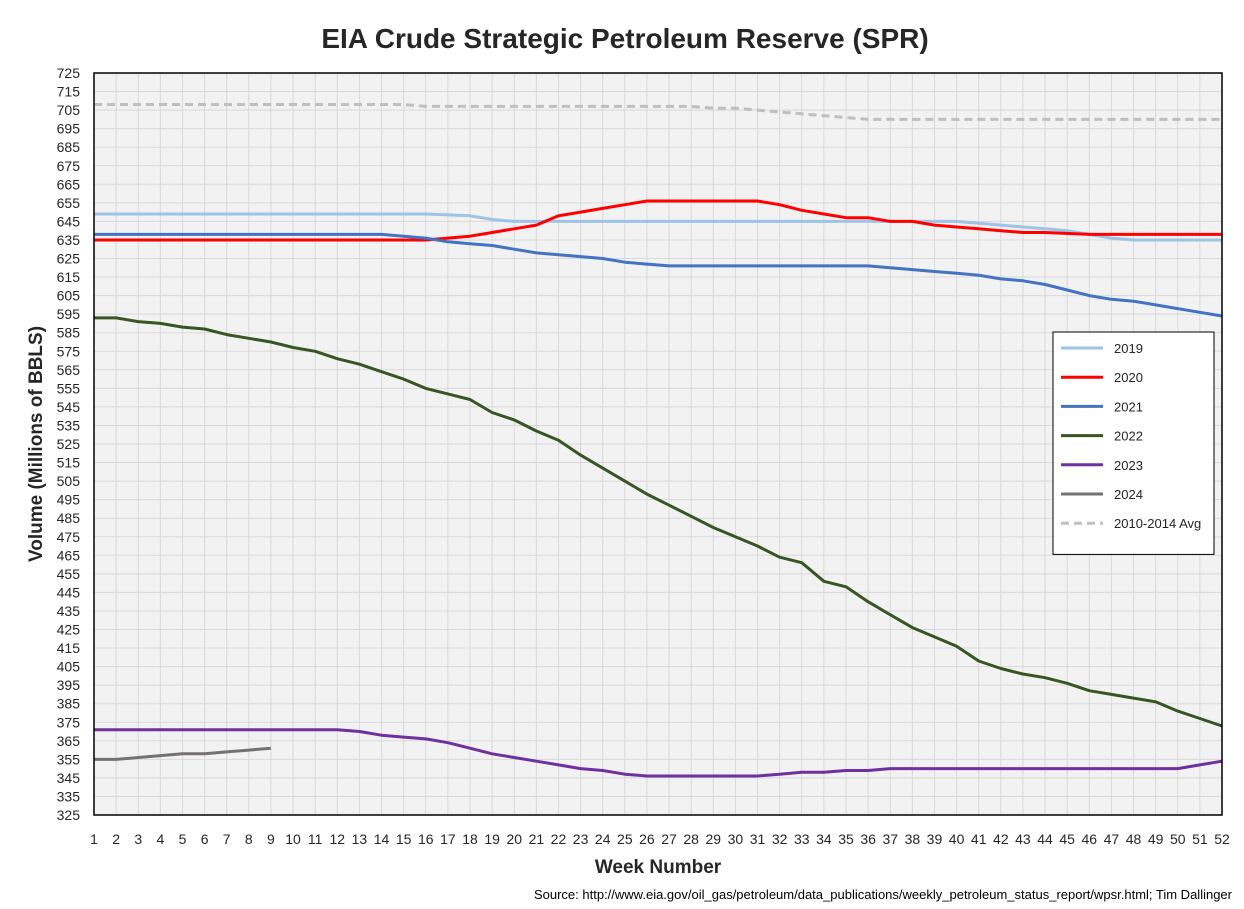  Describe the element at coordinates (802, 839) in the screenshot. I see `x-tick-label: 33` at that location.